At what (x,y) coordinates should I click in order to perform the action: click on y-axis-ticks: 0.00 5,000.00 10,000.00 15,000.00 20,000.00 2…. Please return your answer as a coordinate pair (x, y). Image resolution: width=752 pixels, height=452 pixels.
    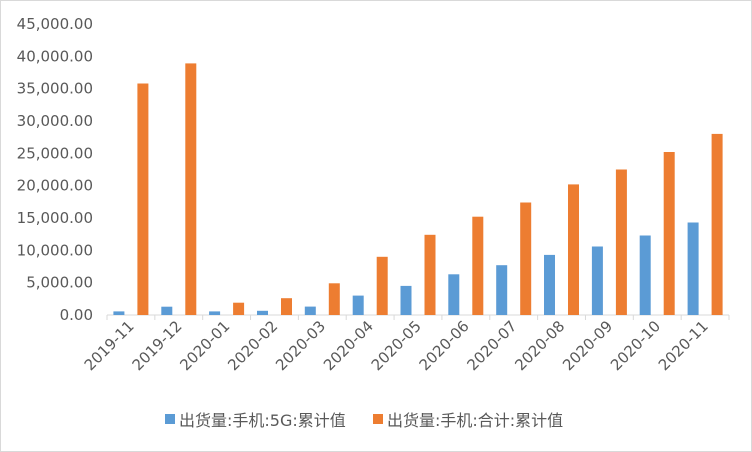
    Looking at the image, I should click on (55, 169).